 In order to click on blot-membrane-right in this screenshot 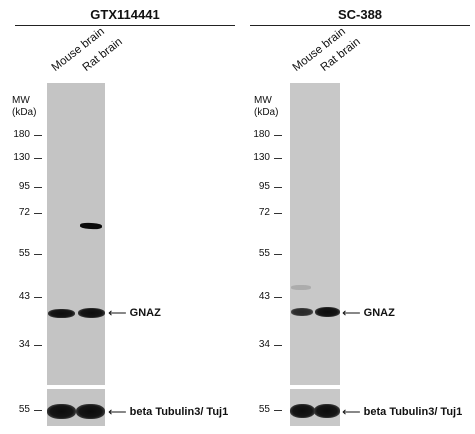, I will do `click(315, 234)`.